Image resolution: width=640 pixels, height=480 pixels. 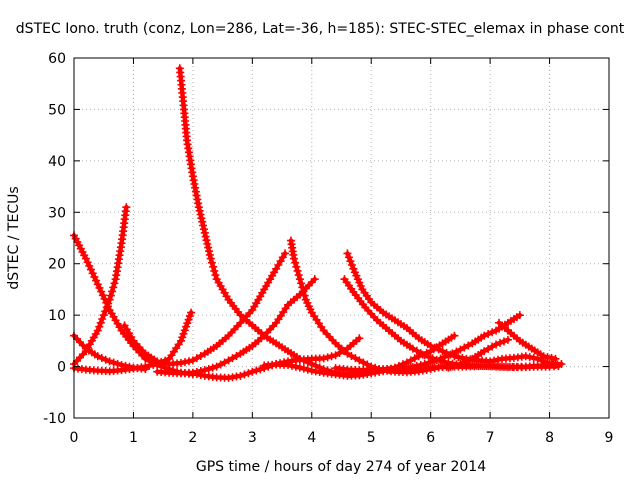 What do you see at coordinates (527, 340) in the screenshot?
I see `series-arc15` at bounding box center [527, 340].